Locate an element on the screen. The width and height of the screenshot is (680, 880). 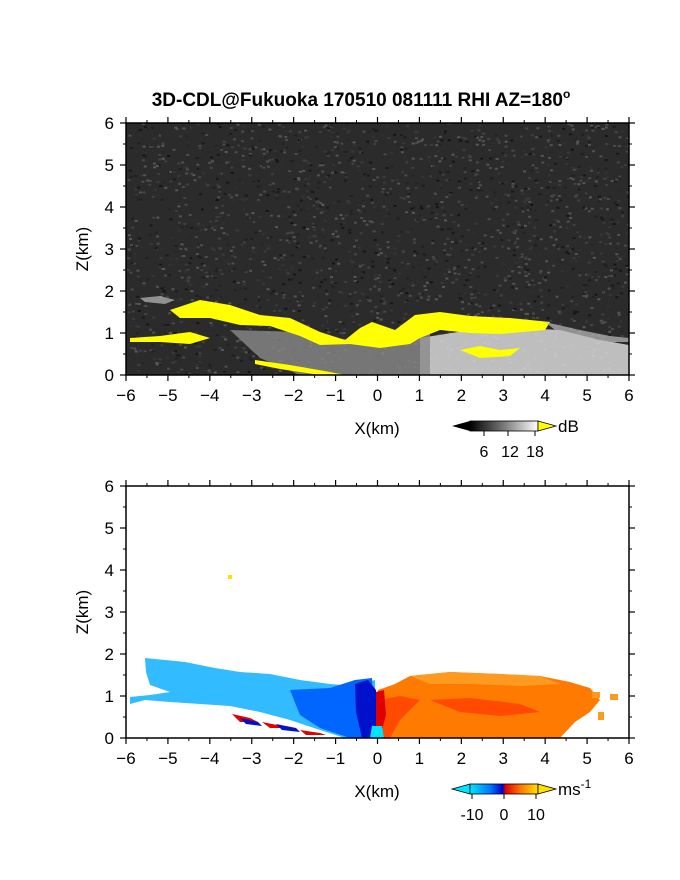
x-tick-label: −6 is located at coordinates (125, 395).